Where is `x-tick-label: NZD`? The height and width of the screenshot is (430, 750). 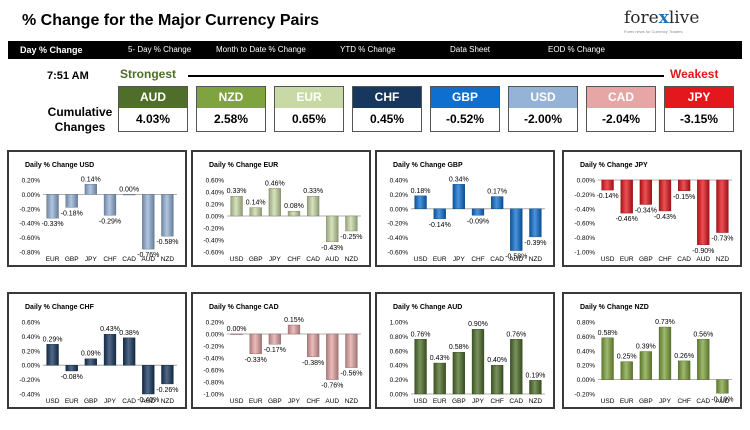
x-tick-label: NZD is located at coordinates (352, 401).